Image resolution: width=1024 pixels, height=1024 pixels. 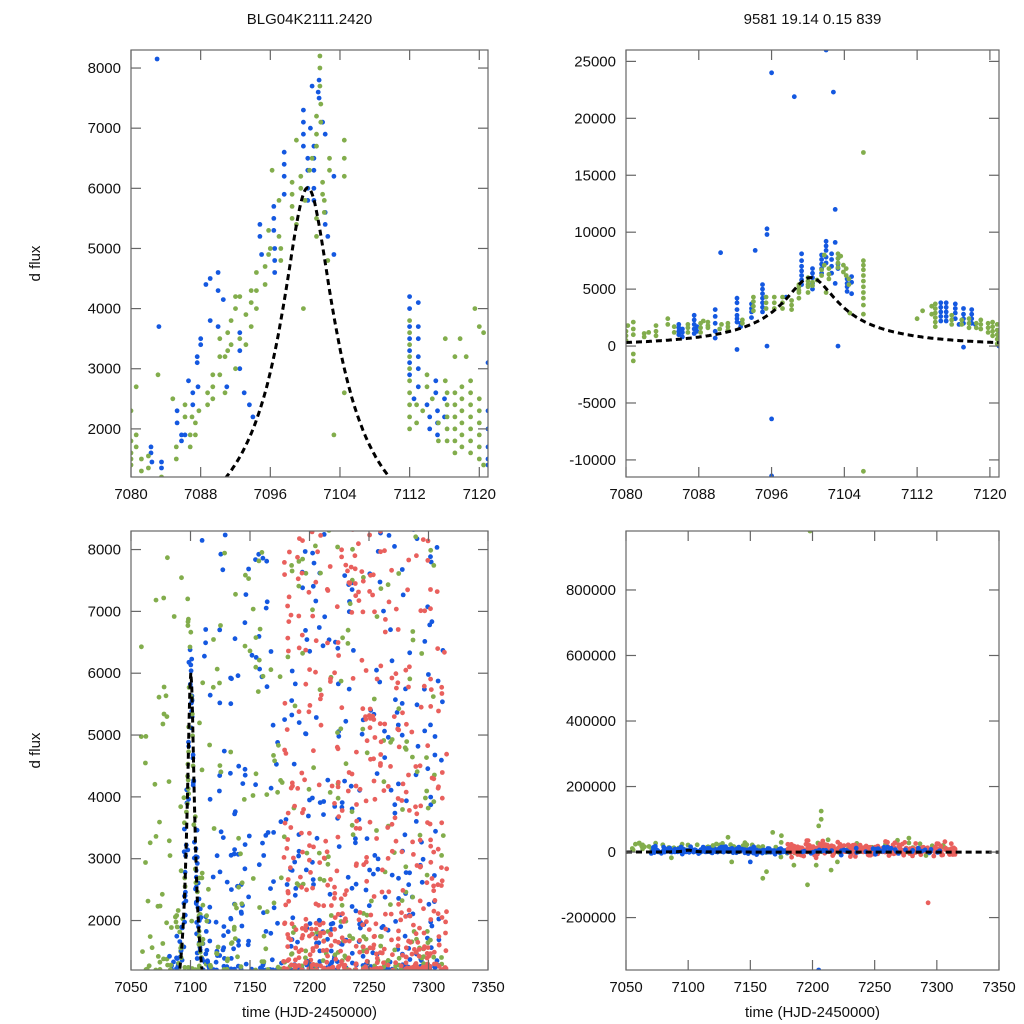 What do you see at coordinates (294, 776) in the screenshot?
I see `data-points` at bounding box center [294, 776].